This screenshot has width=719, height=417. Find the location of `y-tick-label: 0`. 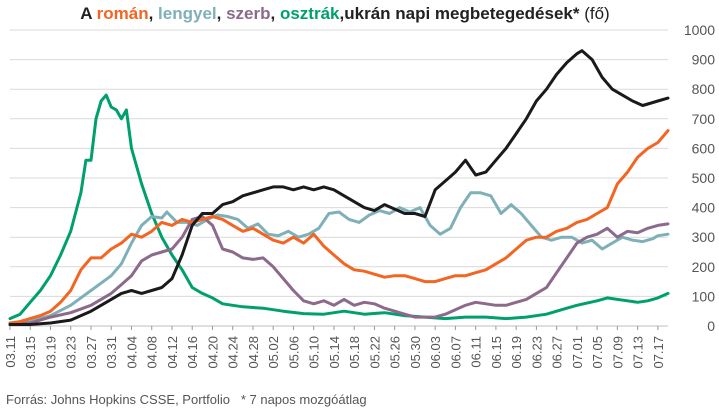

y-tick-label: 0 is located at coordinates (711, 326).